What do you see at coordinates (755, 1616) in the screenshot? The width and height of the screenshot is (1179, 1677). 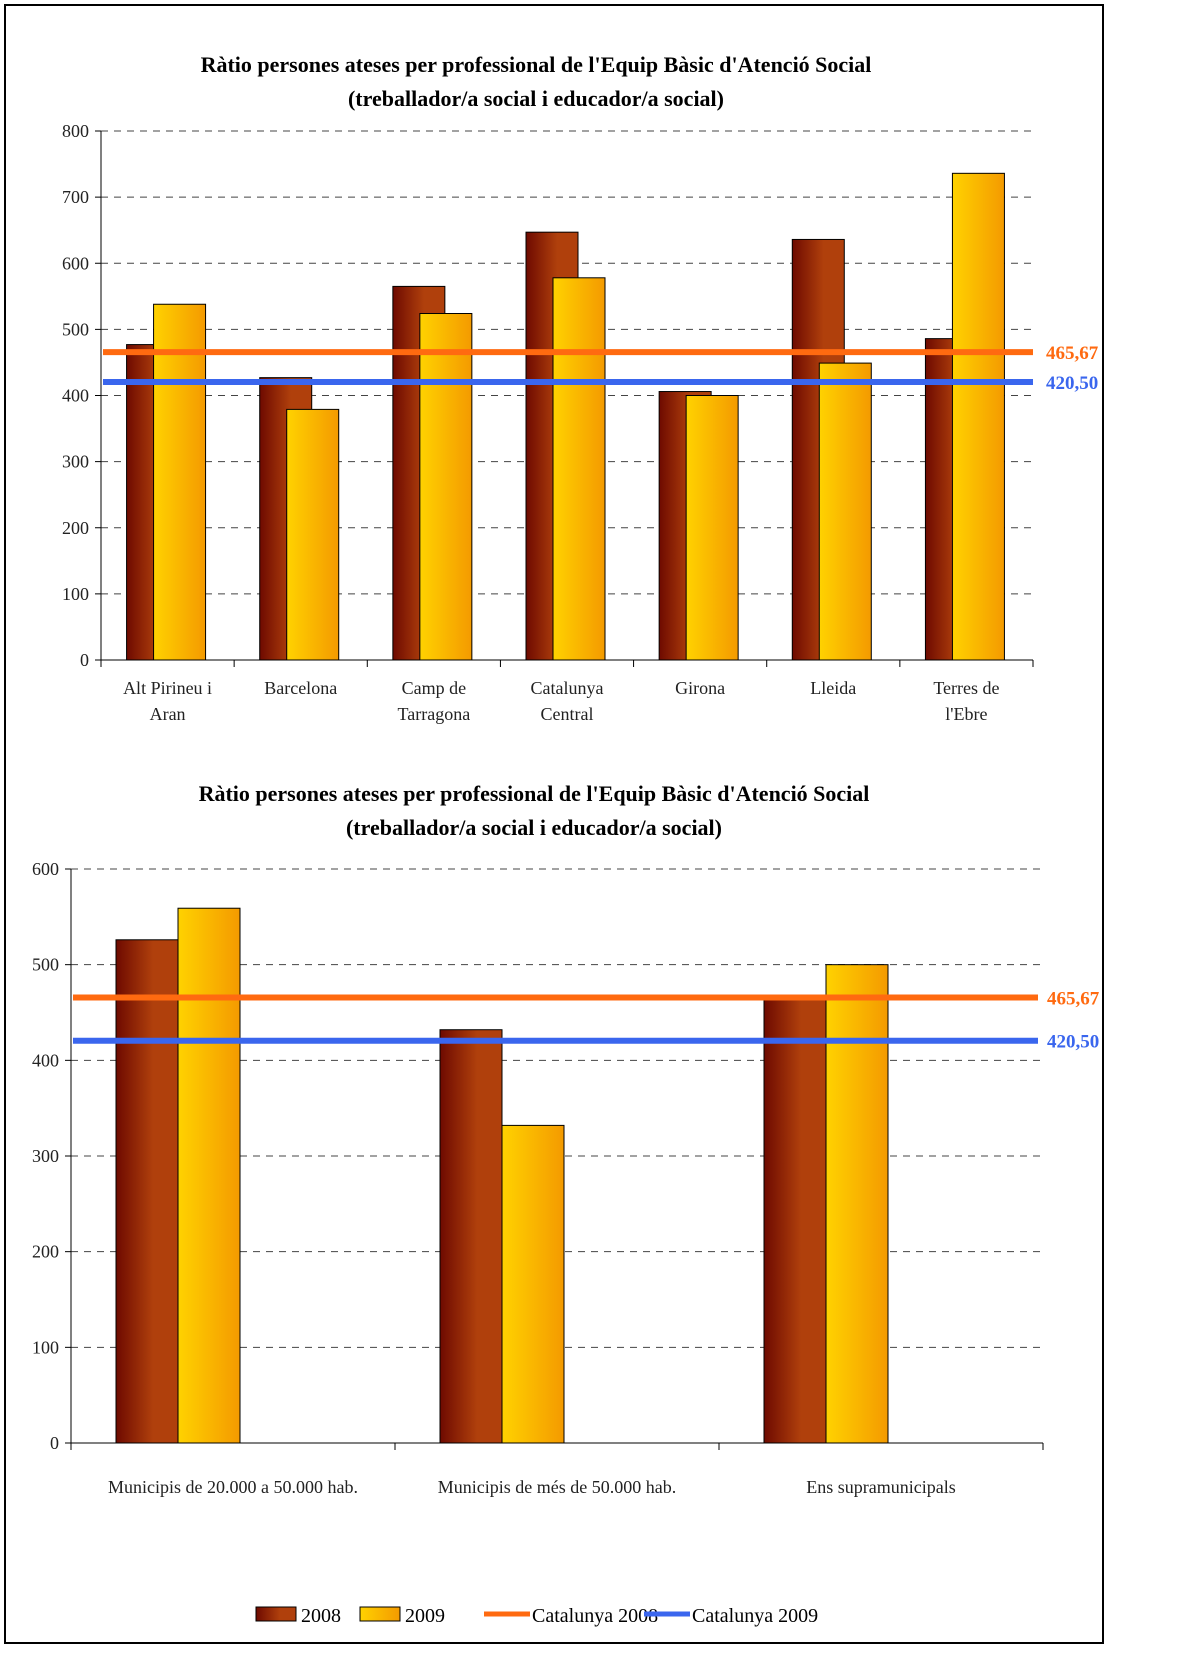 I see `legend-label: Catalunya 2009` at bounding box center [755, 1616].